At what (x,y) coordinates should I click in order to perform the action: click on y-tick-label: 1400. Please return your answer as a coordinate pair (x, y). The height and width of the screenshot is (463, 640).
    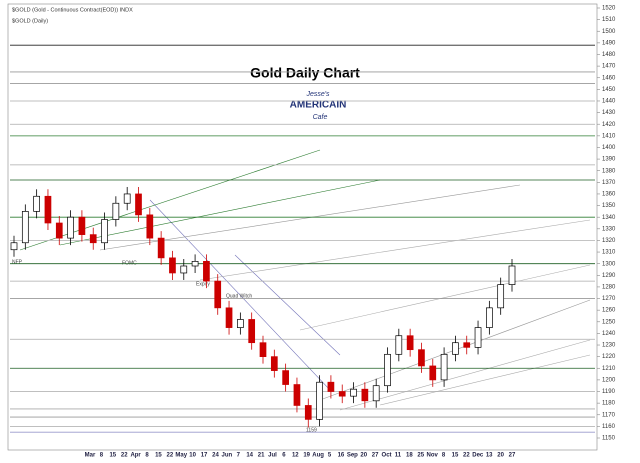
    Looking at the image, I should click on (609, 148).